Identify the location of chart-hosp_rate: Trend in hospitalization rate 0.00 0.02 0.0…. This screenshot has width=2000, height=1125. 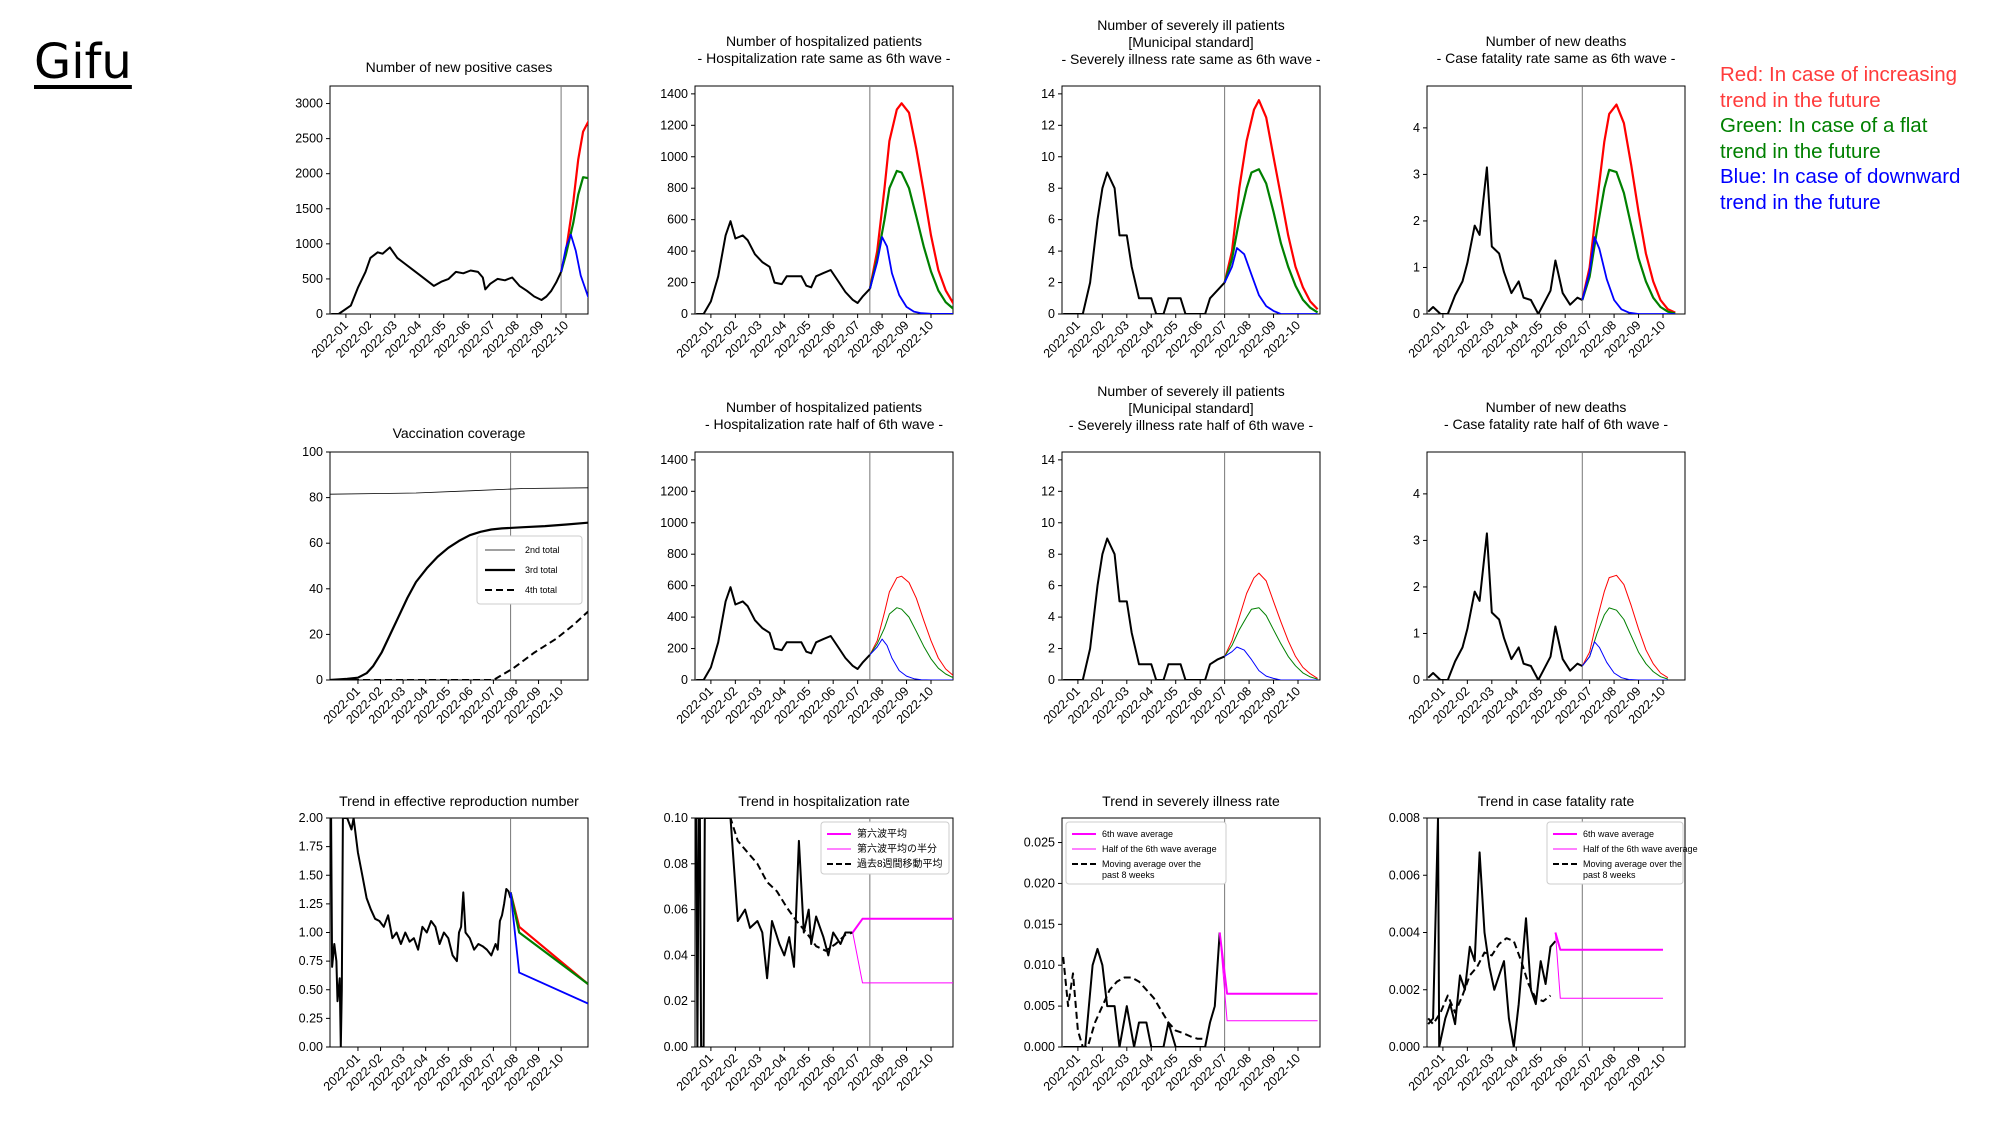
(809, 943).